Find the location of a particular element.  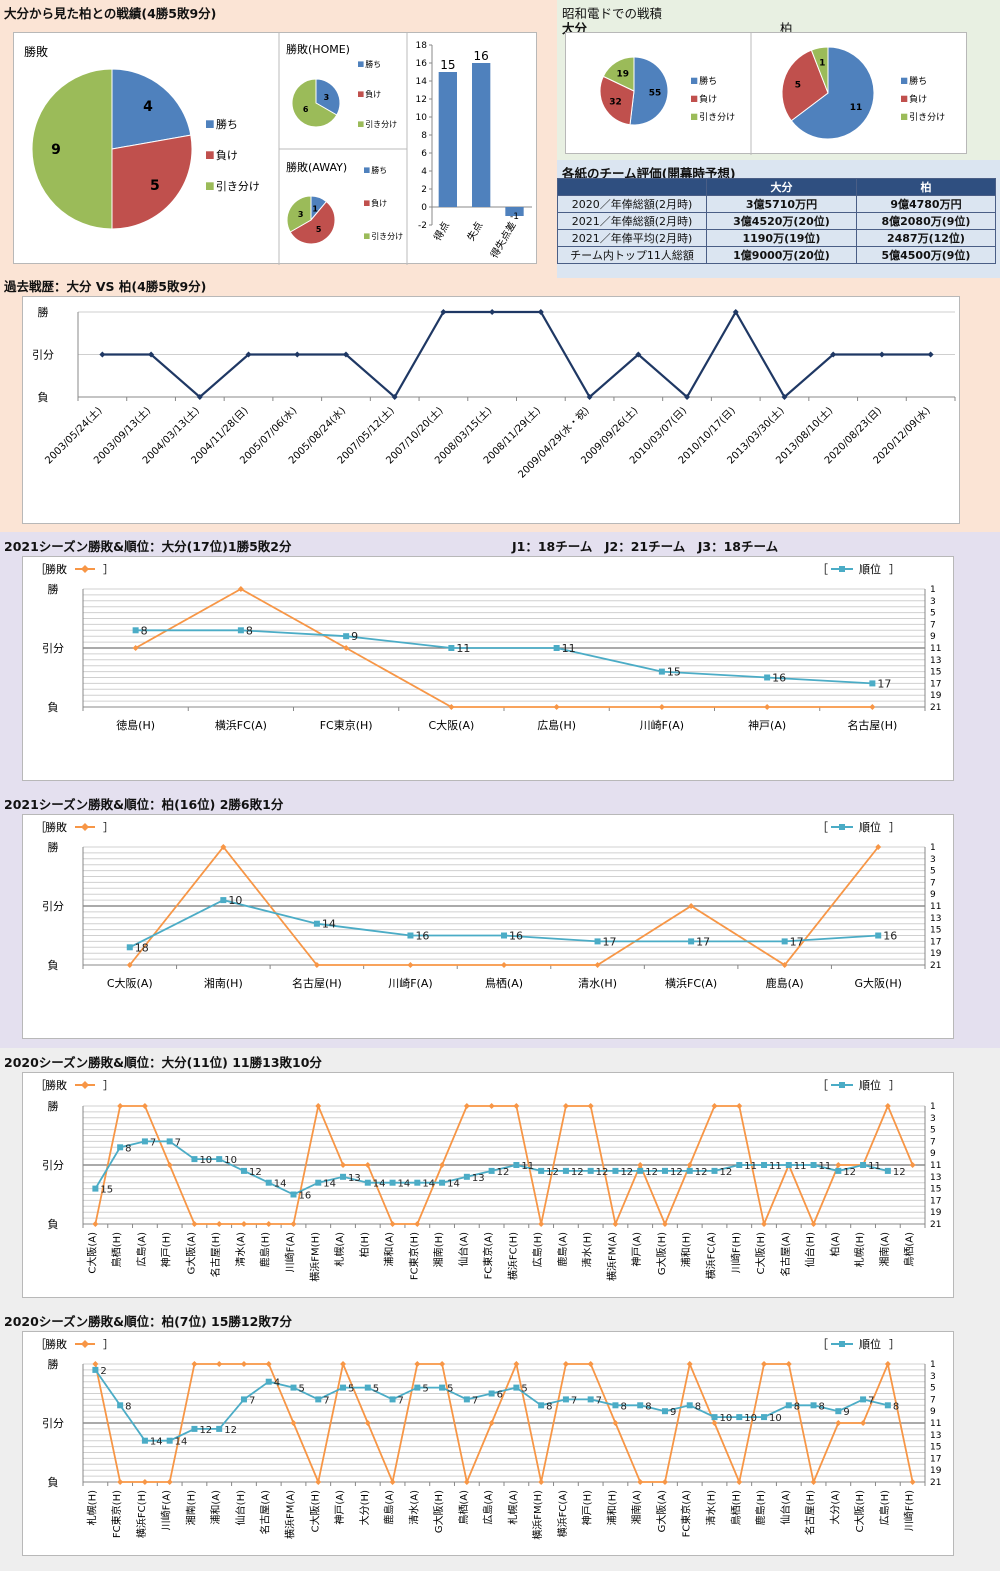

category-label: 川崎F(H) is located at coordinates (735, 1252).